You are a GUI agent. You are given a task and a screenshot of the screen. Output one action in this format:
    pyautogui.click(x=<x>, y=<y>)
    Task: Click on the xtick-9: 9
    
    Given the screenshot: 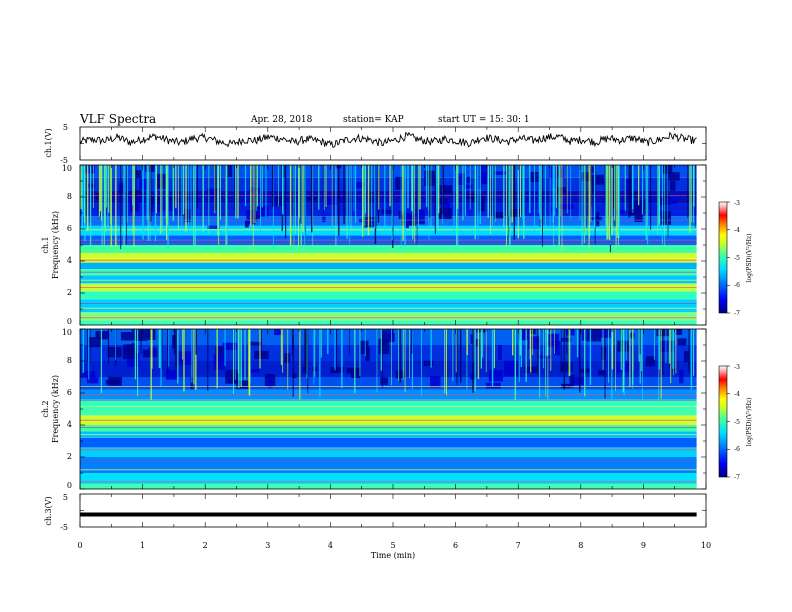 What is the action you would take?
    pyautogui.click(x=643, y=545)
    